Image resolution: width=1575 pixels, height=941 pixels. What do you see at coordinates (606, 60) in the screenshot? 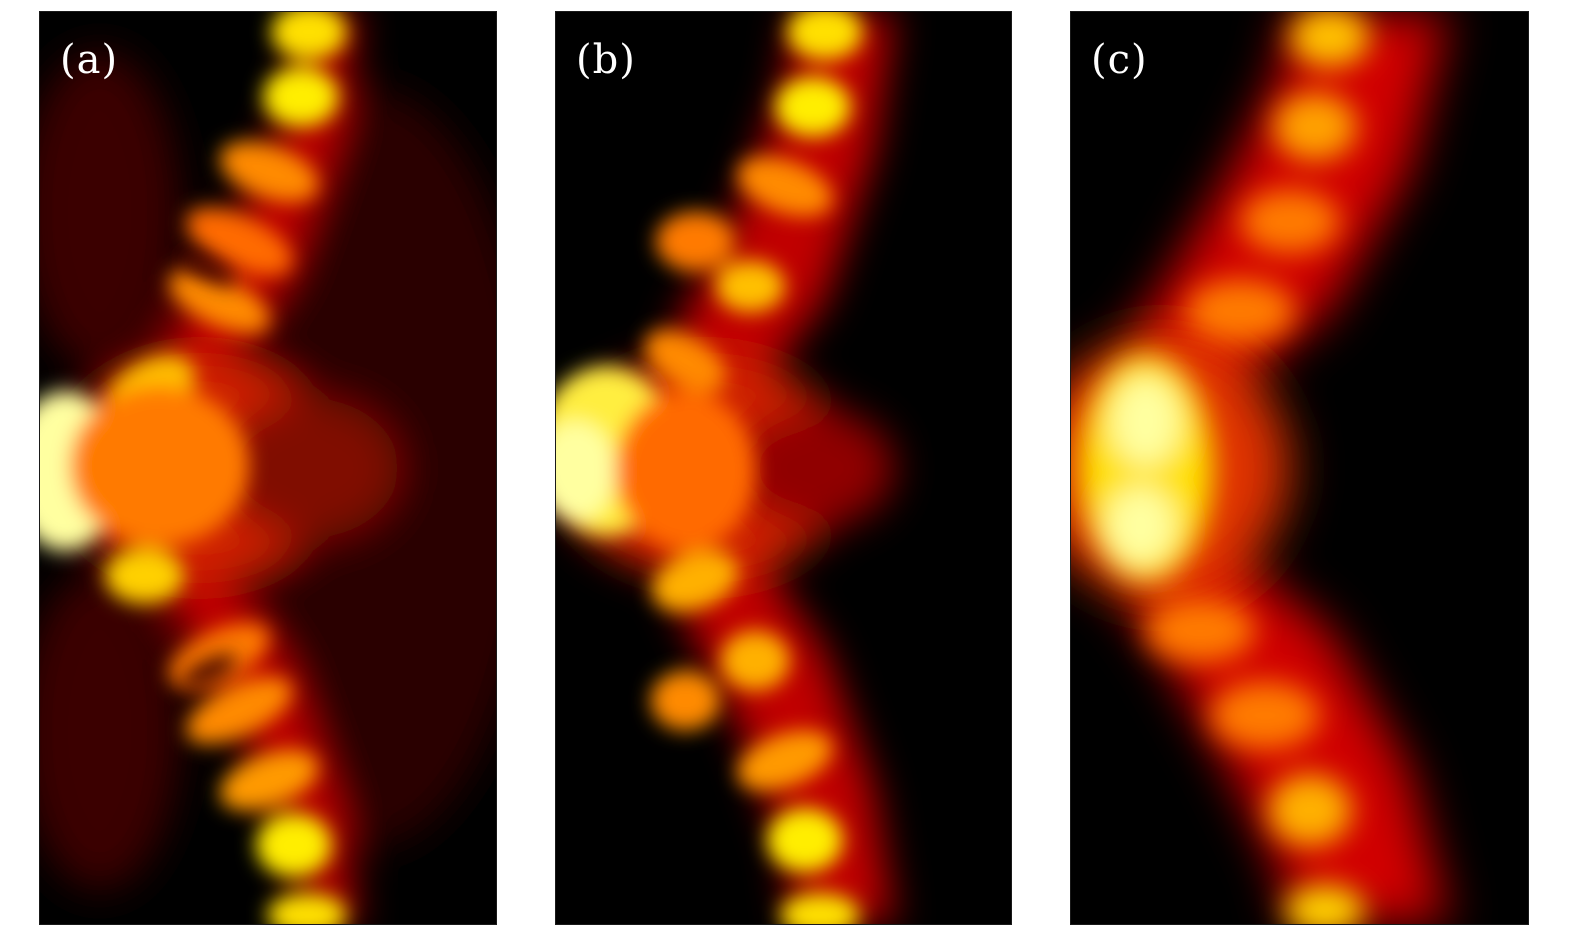
I see `panel-label: (b)` at bounding box center [606, 60].